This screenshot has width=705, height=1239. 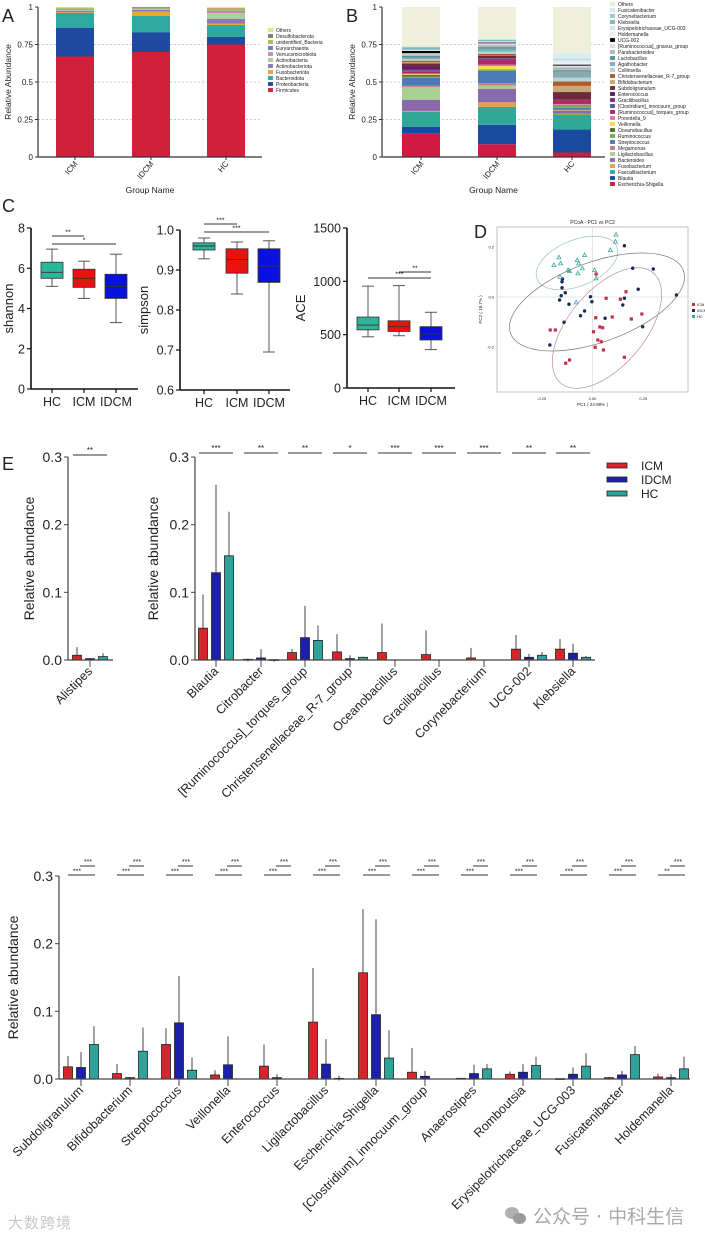 What do you see at coordinates (635, 83) in the screenshot?
I see `legend-label: Bifidobacterium` at bounding box center [635, 83].